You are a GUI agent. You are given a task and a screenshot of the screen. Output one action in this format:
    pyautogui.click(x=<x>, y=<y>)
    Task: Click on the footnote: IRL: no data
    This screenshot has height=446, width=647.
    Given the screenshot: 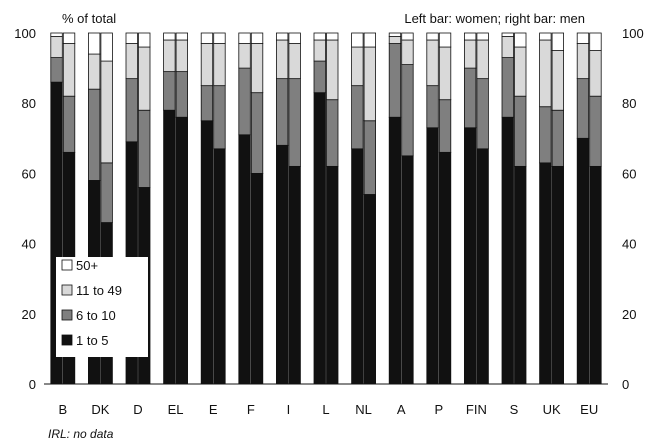 What is the action you would take?
    pyautogui.click(x=81, y=434)
    